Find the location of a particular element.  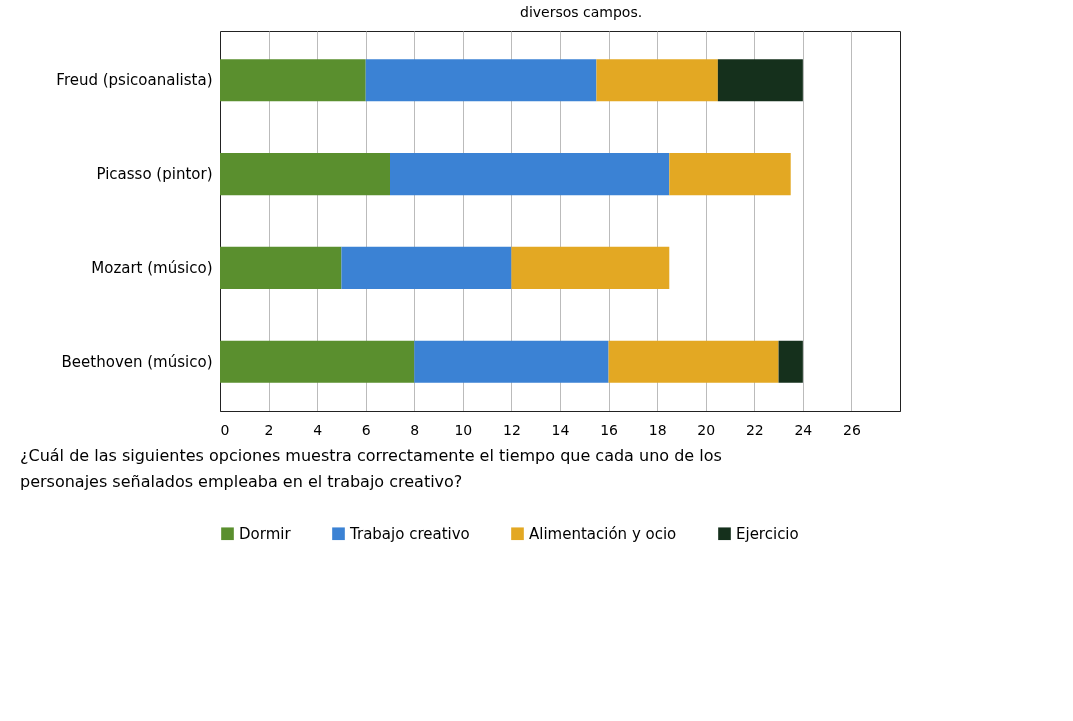

x-tick-label: 22 is located at coordinates (754, 429).